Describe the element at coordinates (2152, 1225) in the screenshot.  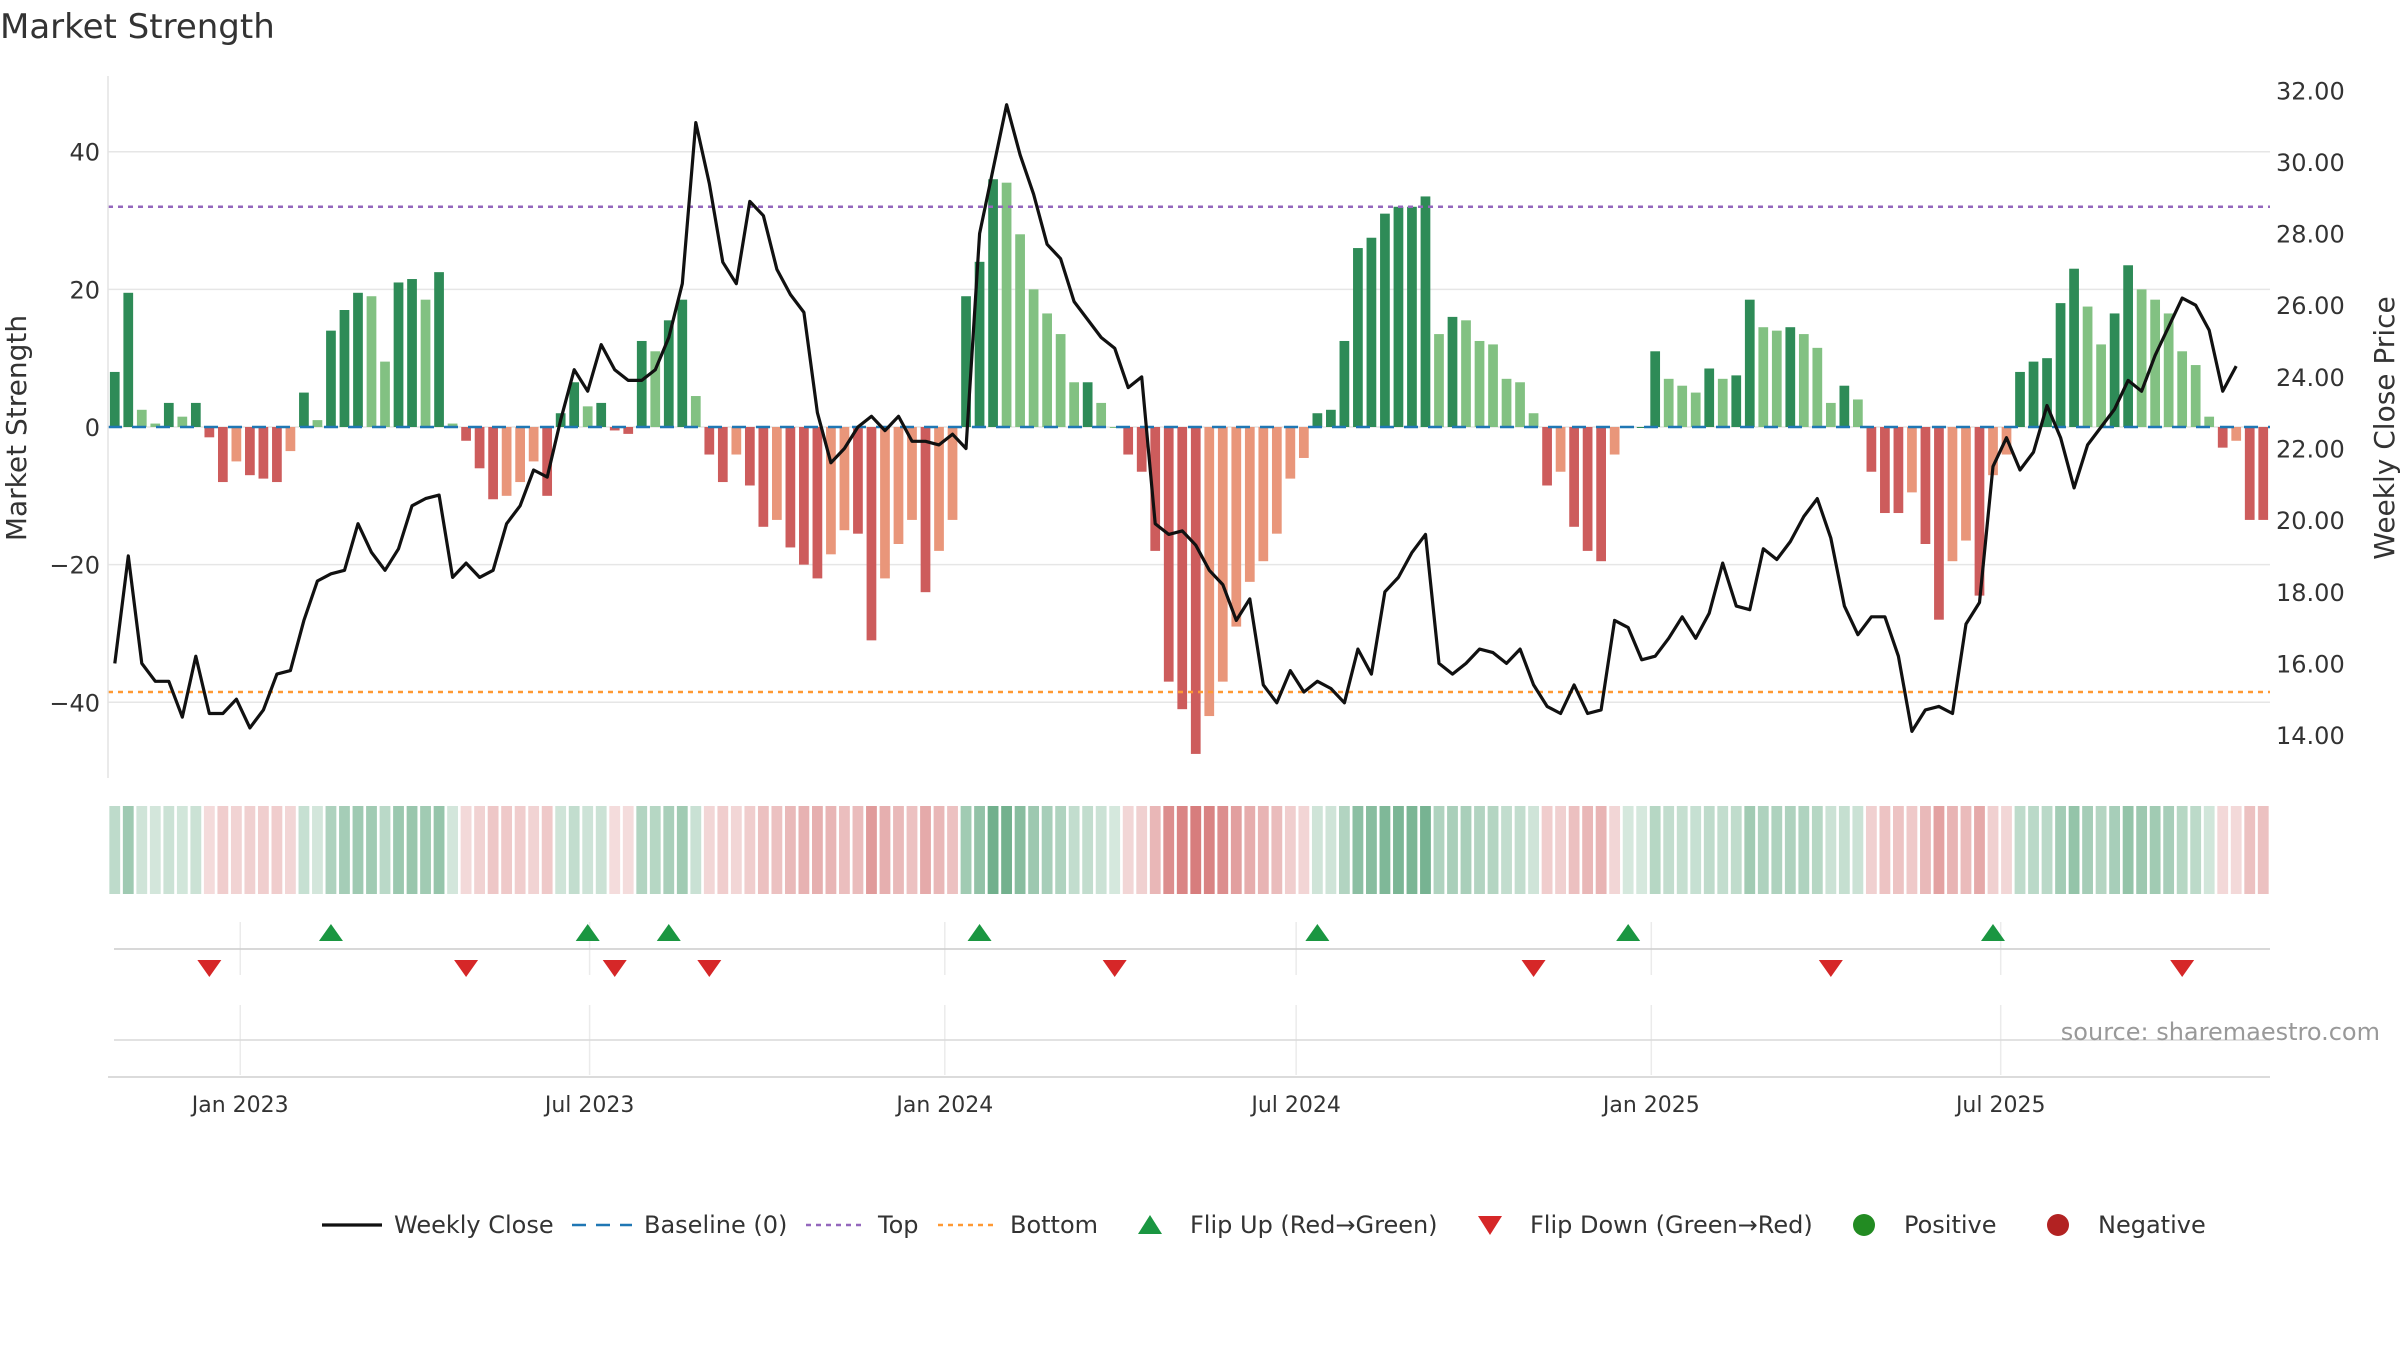
I see `legend-label: Negative` at that location.